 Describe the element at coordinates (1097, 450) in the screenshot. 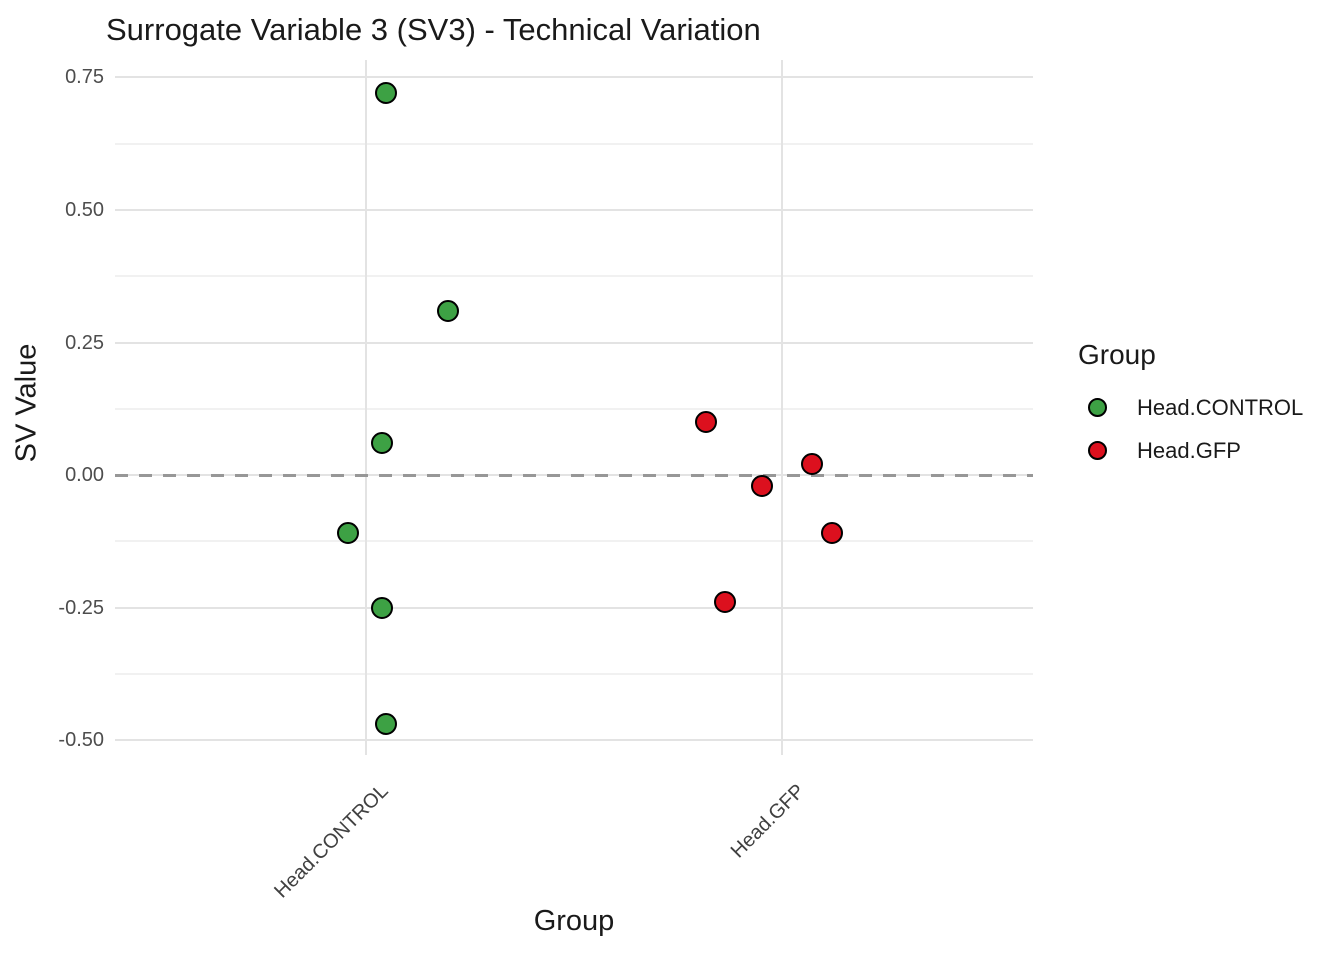

I see `legend-swatch-red-circle-icon` at that location.